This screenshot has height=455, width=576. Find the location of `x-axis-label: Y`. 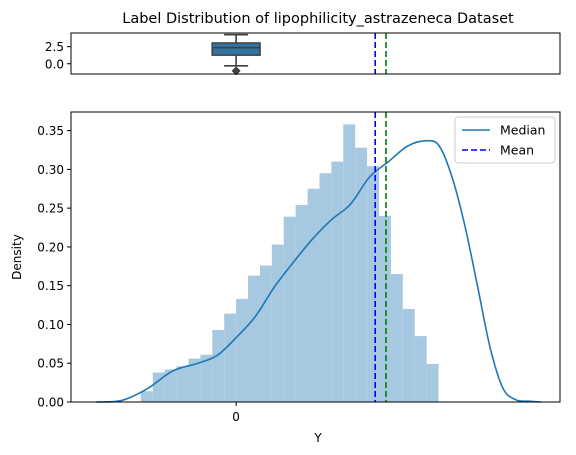

x-axis-label: Y is located at coordinates (317, 438).